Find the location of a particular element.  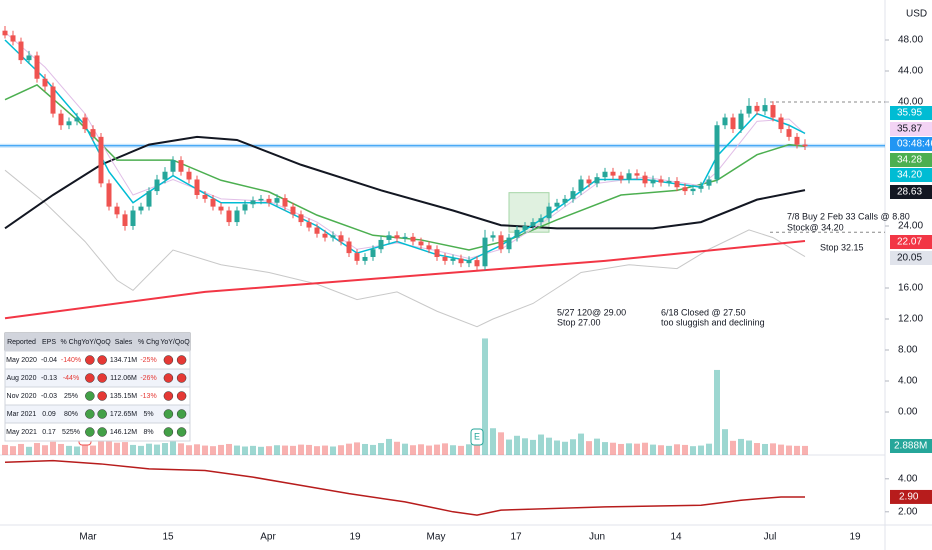

y-tick-label: 2.00 is located at coordinates (908, 511).